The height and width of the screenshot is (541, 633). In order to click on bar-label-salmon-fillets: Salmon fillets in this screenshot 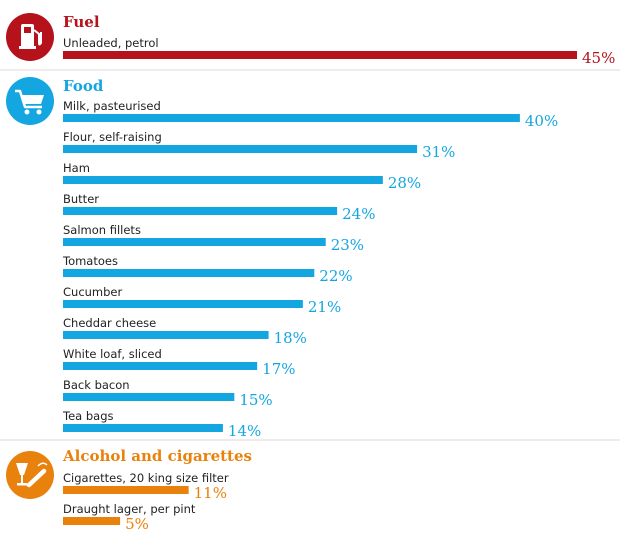, I will do `click(102, 230)`.